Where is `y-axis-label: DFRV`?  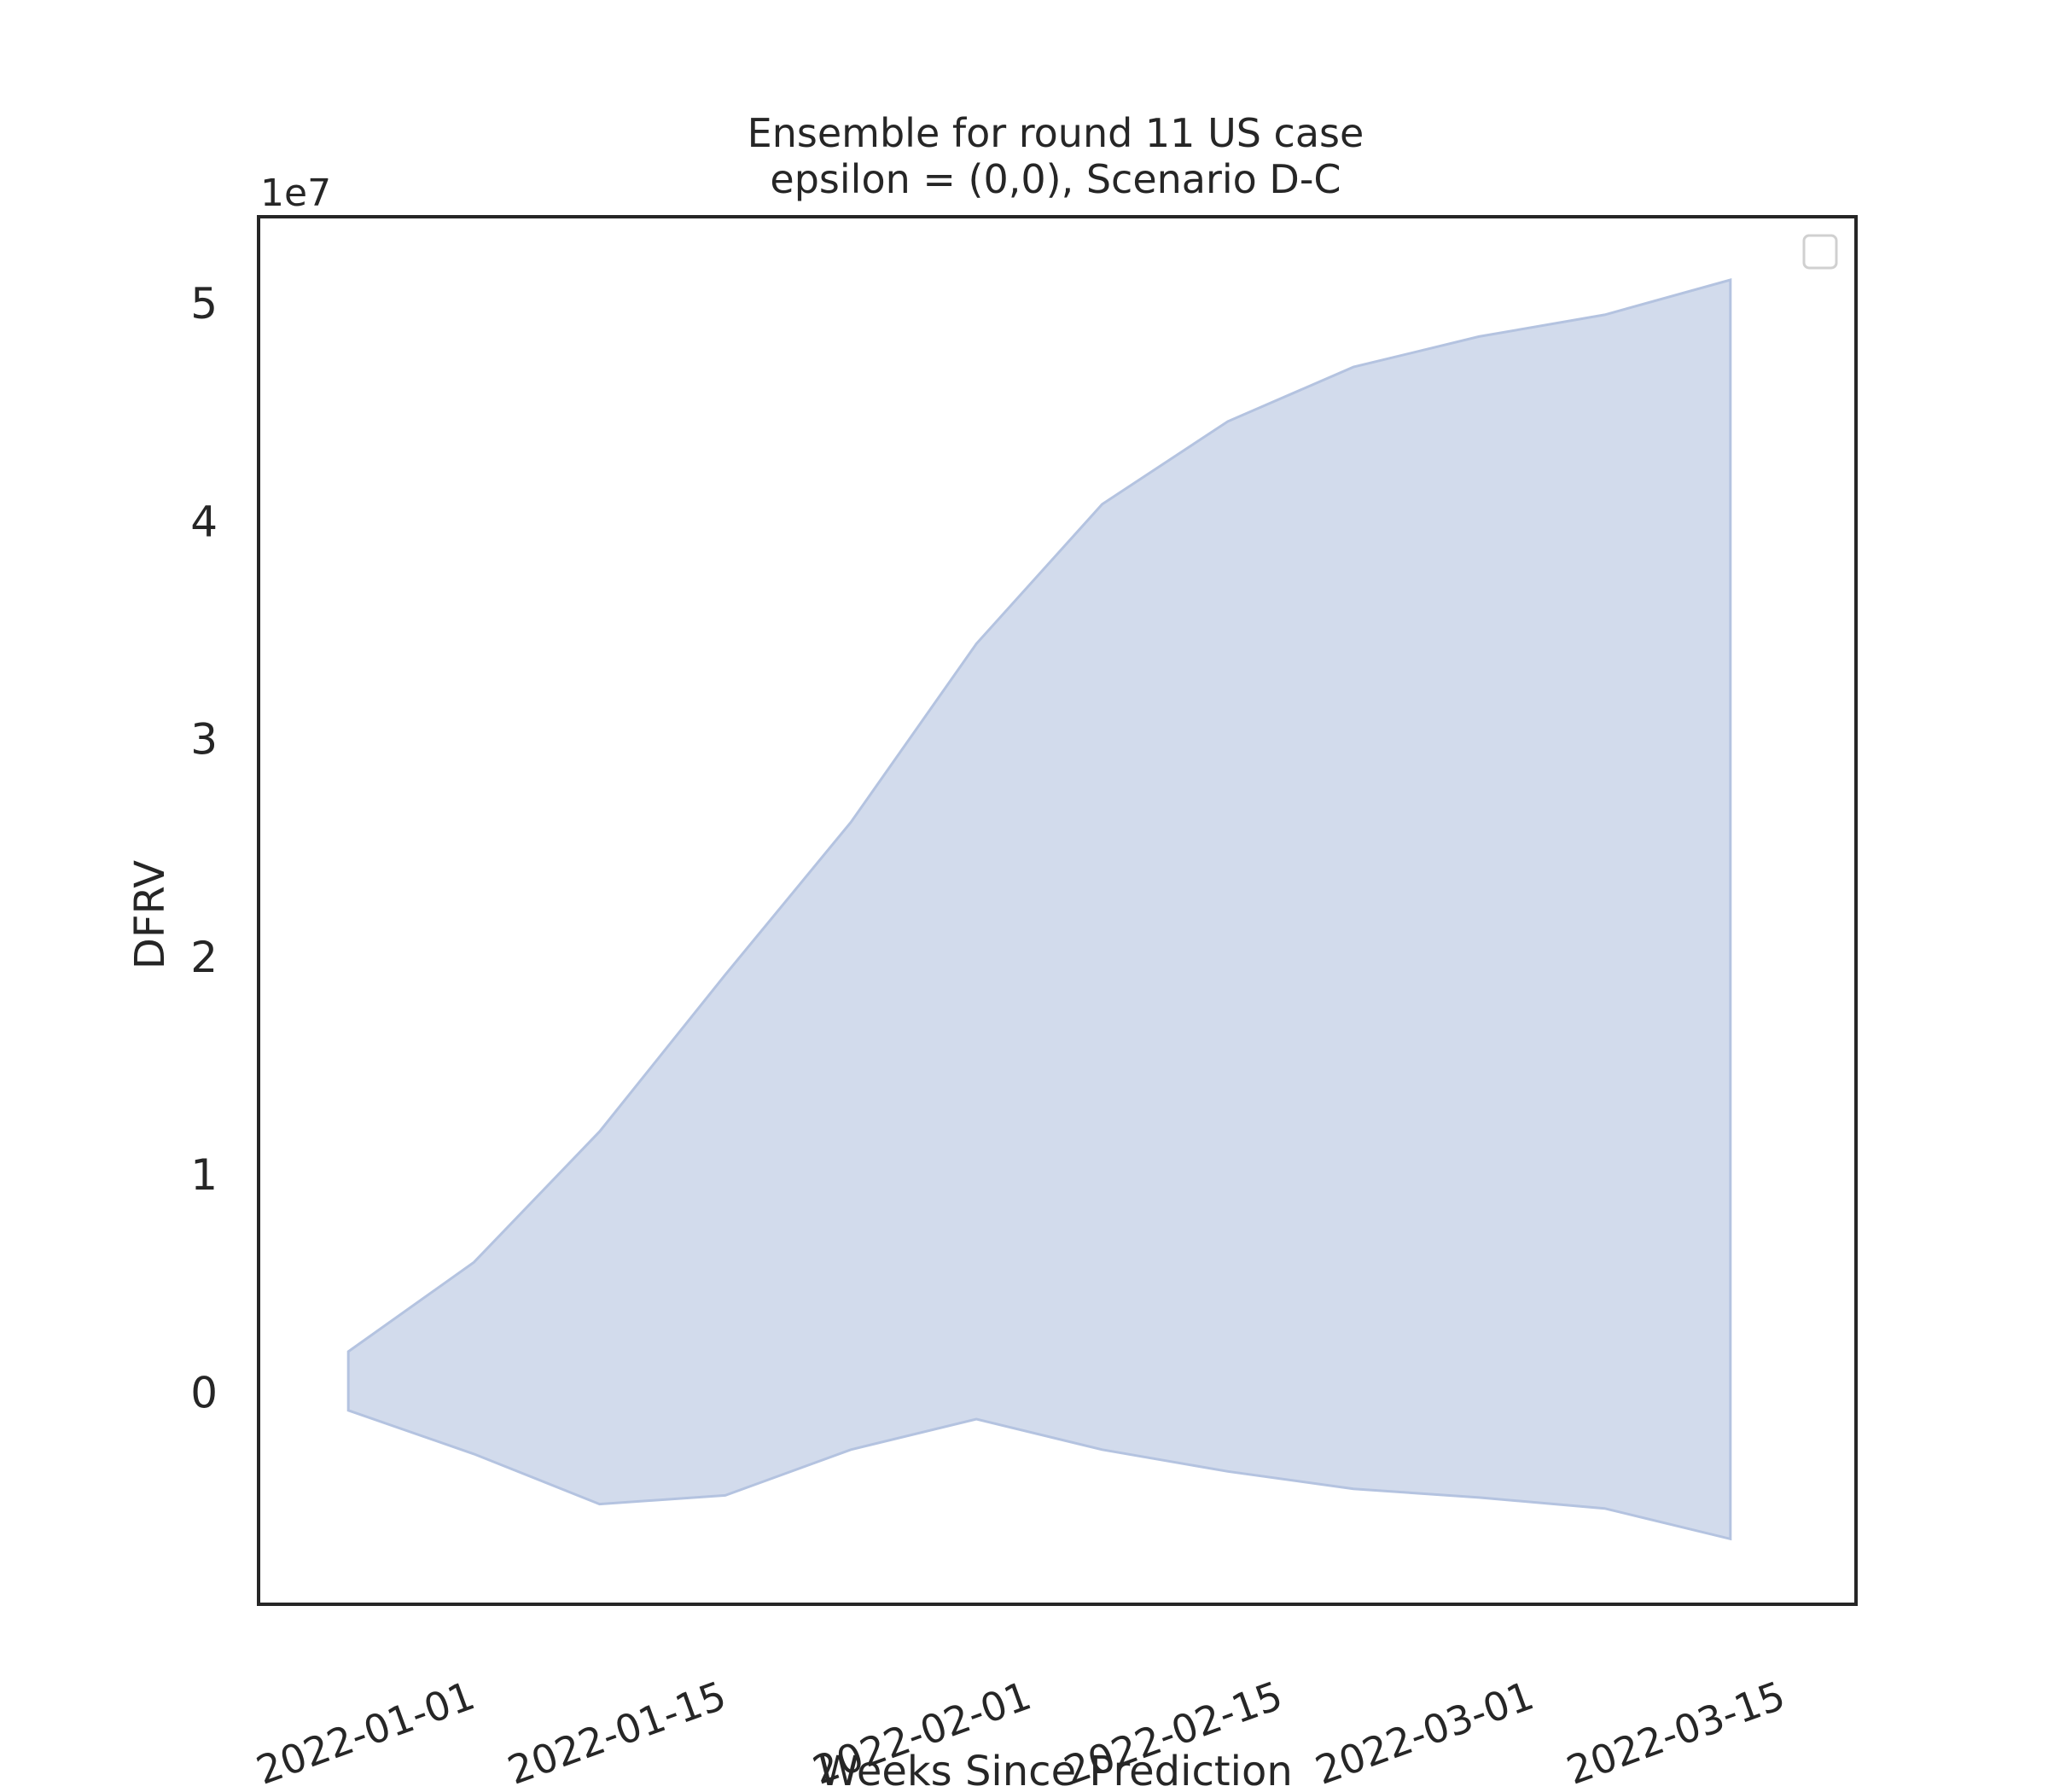 y-axis-label: DFRV is located at coordinates (150, 915).